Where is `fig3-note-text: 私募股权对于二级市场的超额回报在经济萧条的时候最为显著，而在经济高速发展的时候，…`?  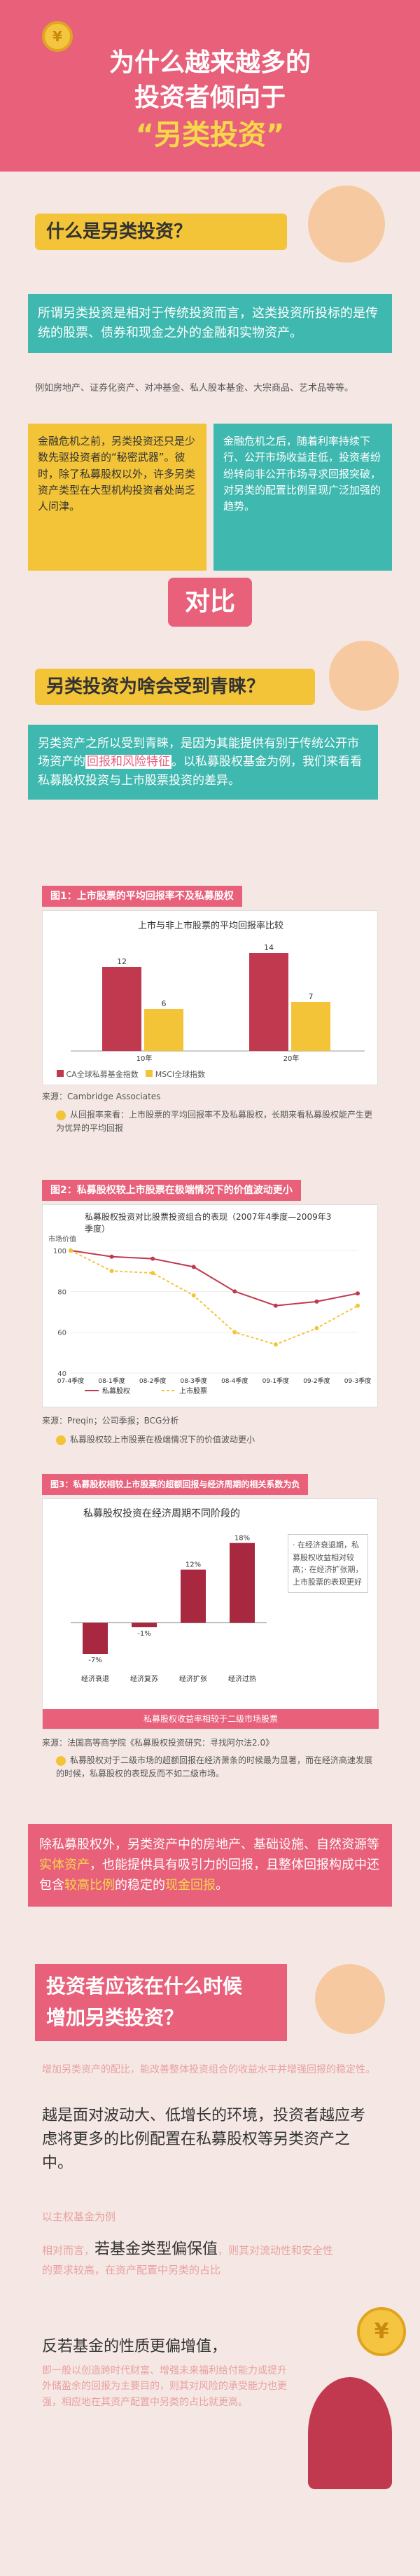 fig3-note-text: 私募股权对于二级市场的超额回报在经济萧条的时候最为显著，而在经济高速发展的时候，… is located at coordinates (214, 1767).